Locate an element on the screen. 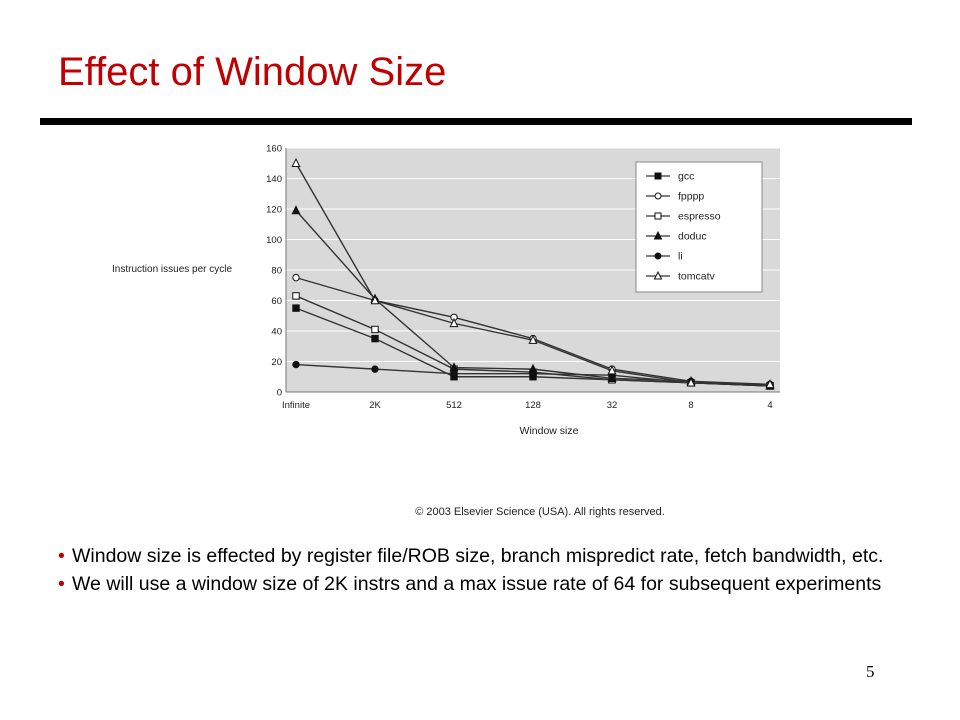  x-tick-label: 32 is located at coordinates (612, 405).